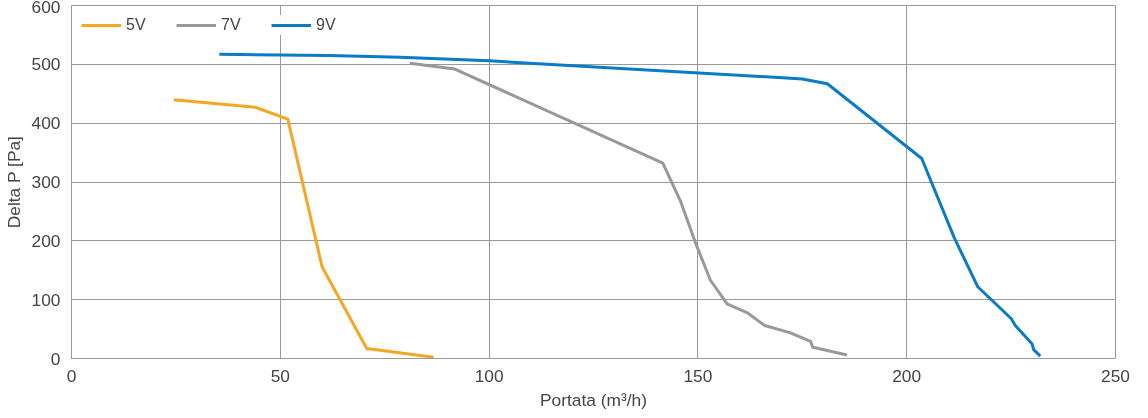  What do you see at coordinates (231, 25) in the screenshot?
I see `legend-label: 7V` at bounding box center [231, 25].